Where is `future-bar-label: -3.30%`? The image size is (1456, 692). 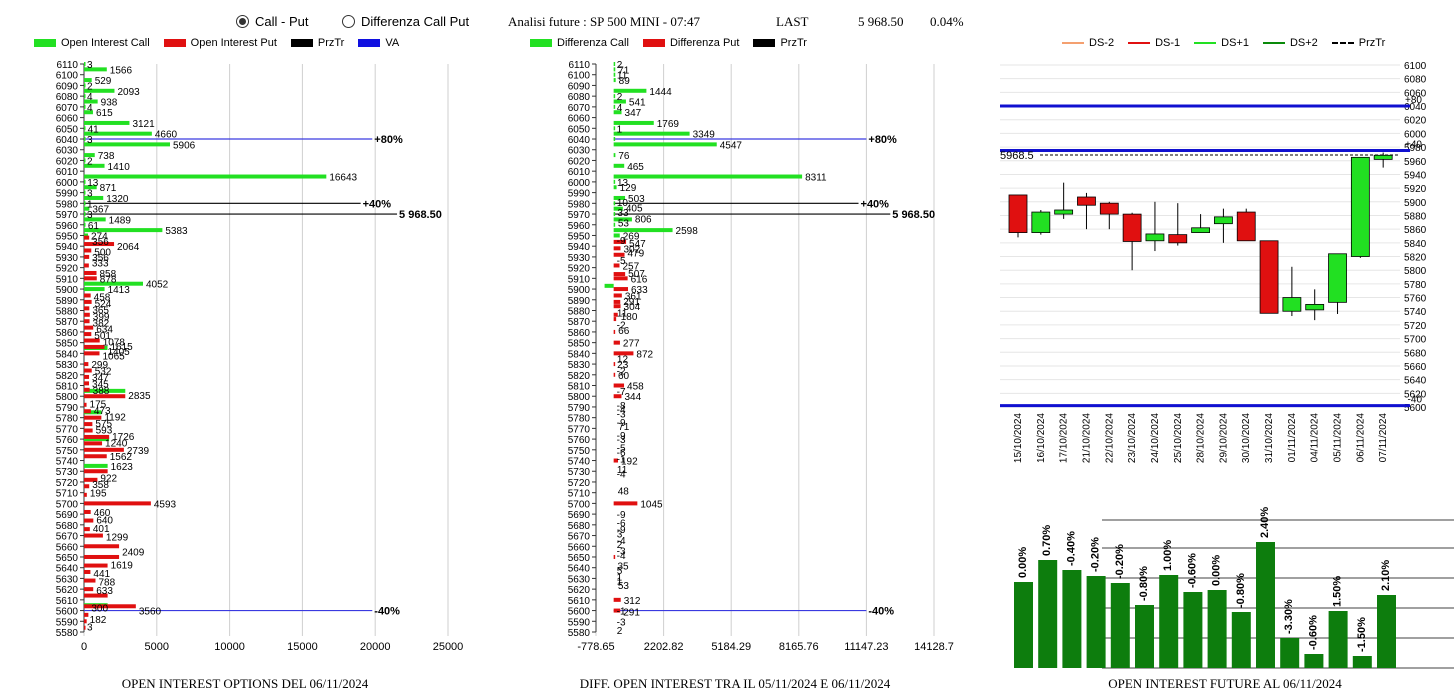
future-bar-label: -3.30% is located at coordinates (1289, 616).